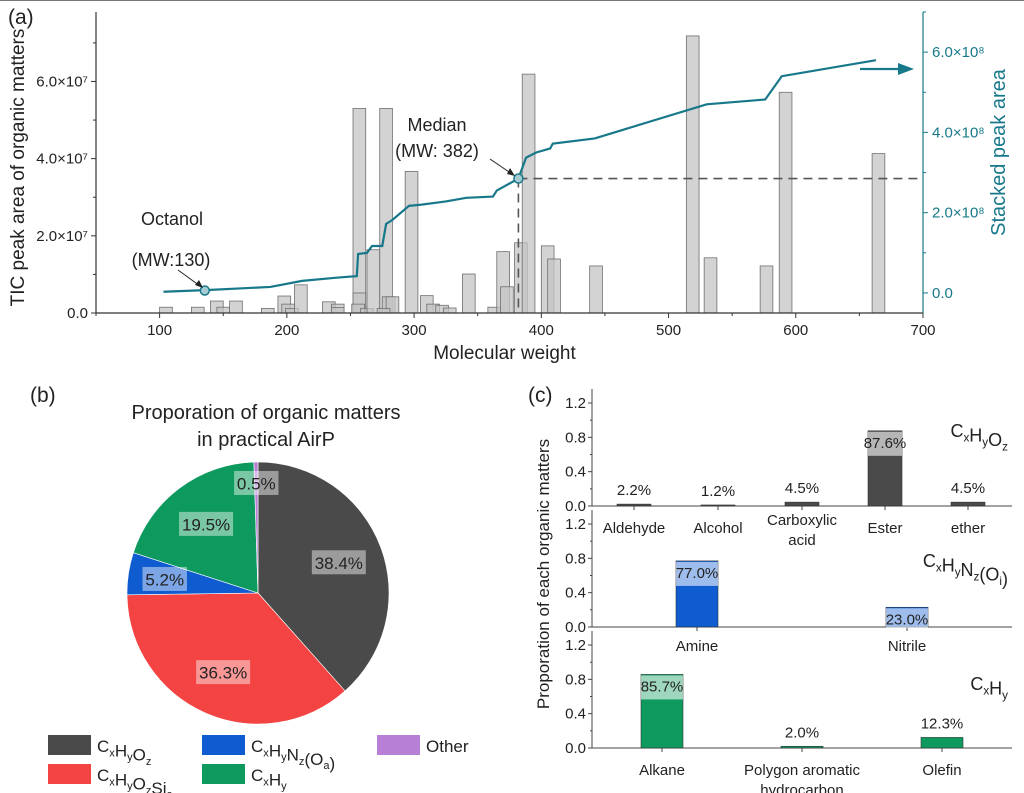 This screenshot has height=793, width=1024. Describe the element at coordinates (907, 646) in the screenshot. I see `category-label: Nitrile` at that location.